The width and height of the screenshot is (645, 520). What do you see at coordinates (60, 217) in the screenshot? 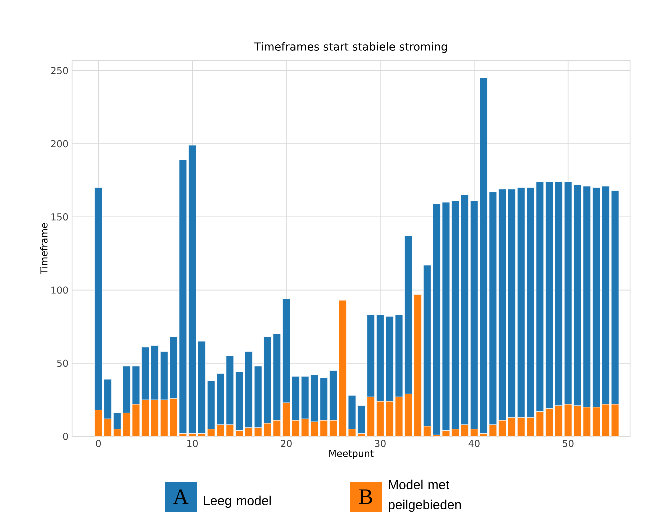
I see `y-tick-label: 150` at bounding box center [60, 217].